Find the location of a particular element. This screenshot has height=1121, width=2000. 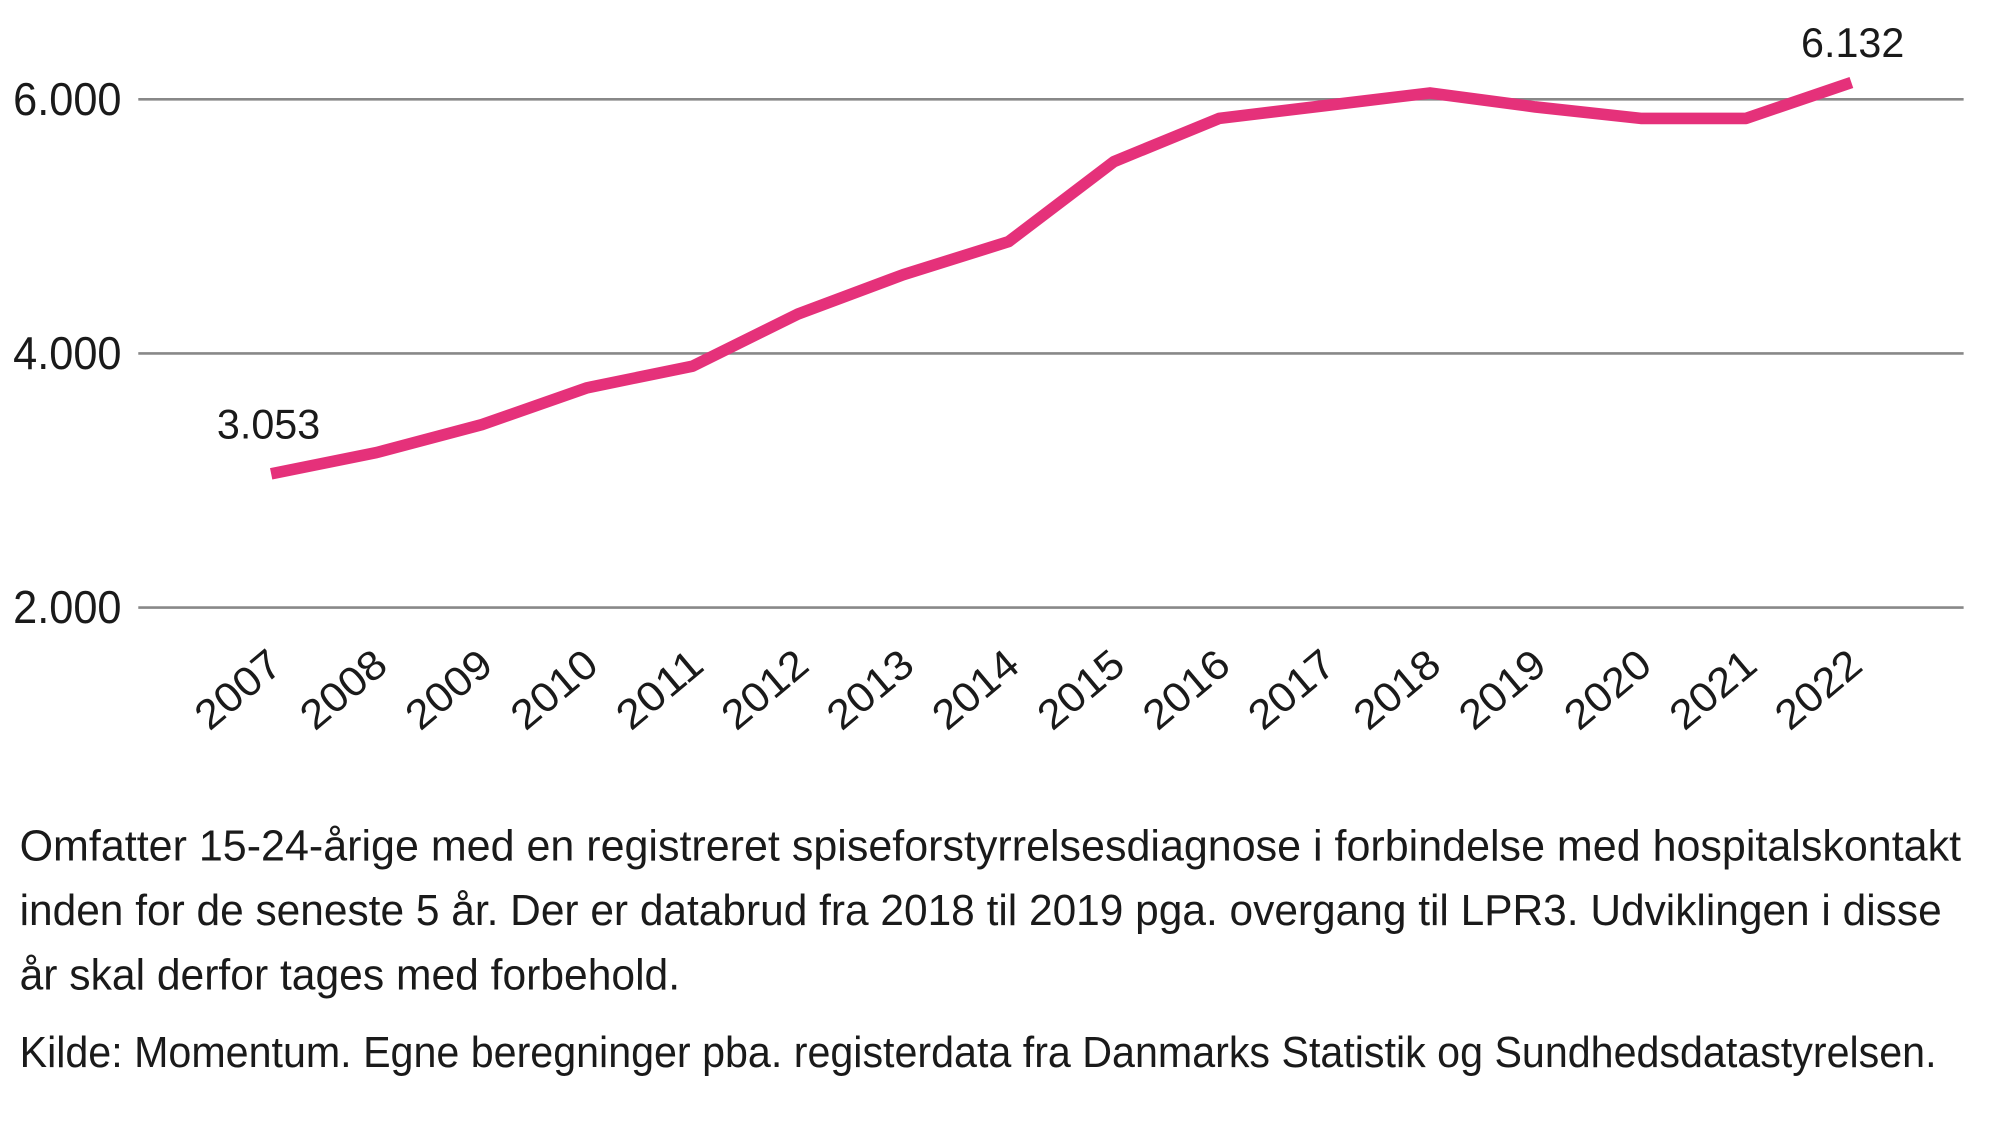

x-tick-label: 2010 is located at coordinates (554, 689).